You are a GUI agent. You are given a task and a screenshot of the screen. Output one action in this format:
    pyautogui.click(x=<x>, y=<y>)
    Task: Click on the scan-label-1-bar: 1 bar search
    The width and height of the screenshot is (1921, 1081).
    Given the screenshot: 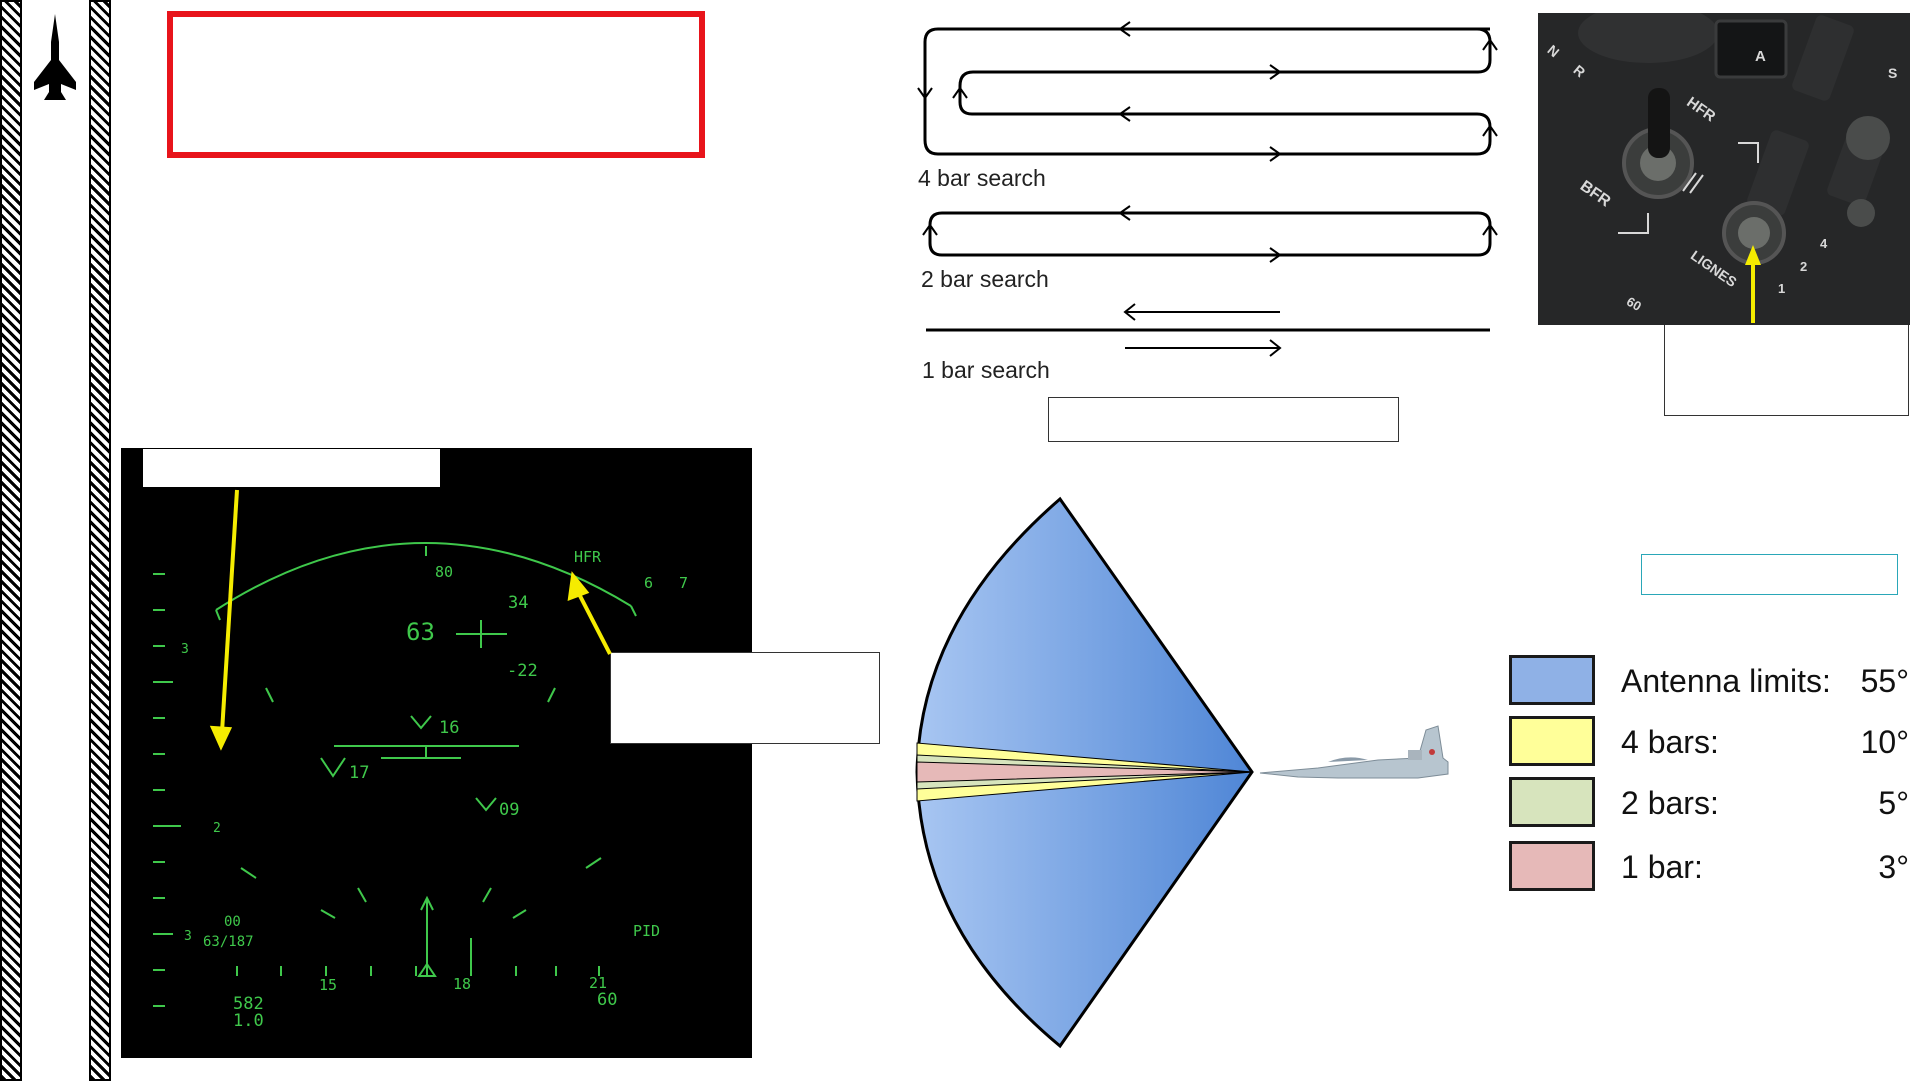 What is the action you would take?
    pyautogui.click(x=986, y=370)
    